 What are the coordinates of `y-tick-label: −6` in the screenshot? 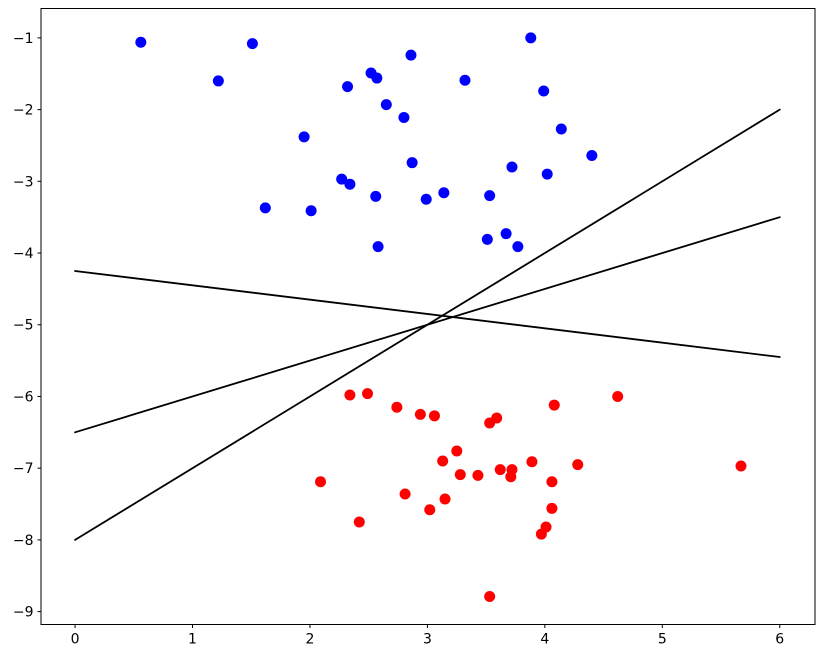 It's located at (23, 397).